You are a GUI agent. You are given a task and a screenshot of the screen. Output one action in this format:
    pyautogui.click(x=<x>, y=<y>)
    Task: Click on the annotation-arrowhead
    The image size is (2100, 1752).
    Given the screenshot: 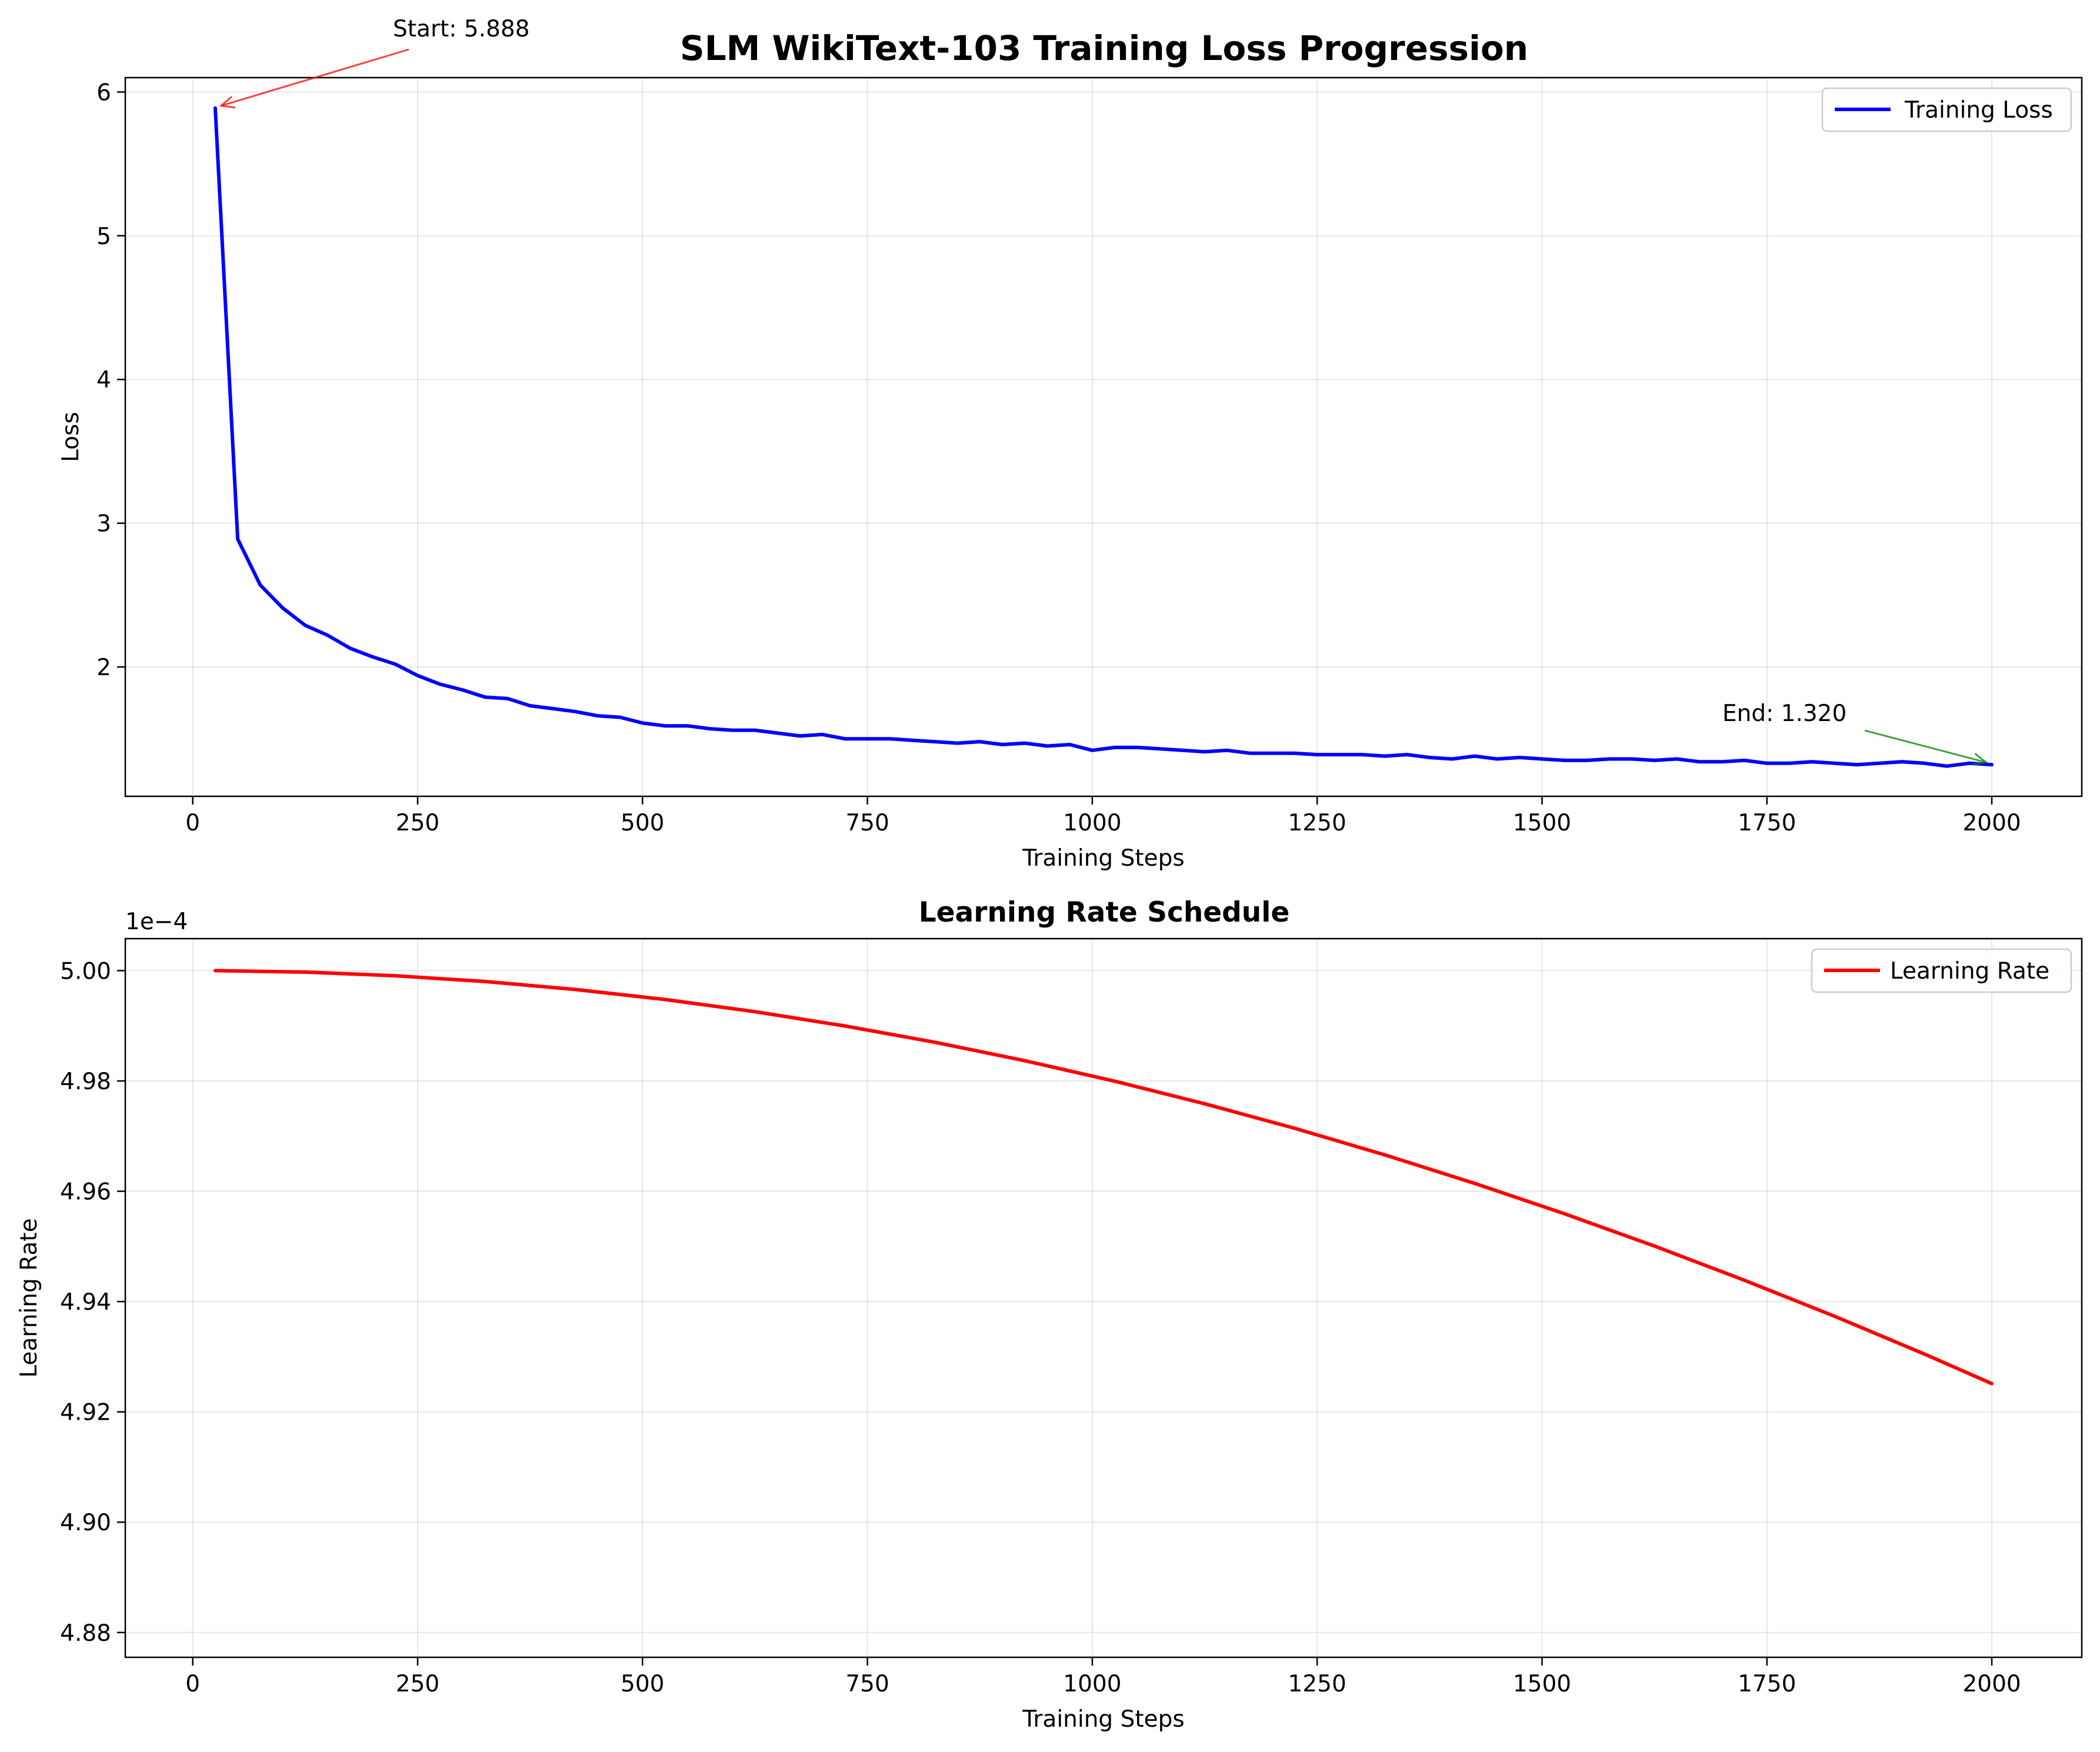 What is the action you would take?
    pyautogui.click(x=227, y=102)
    